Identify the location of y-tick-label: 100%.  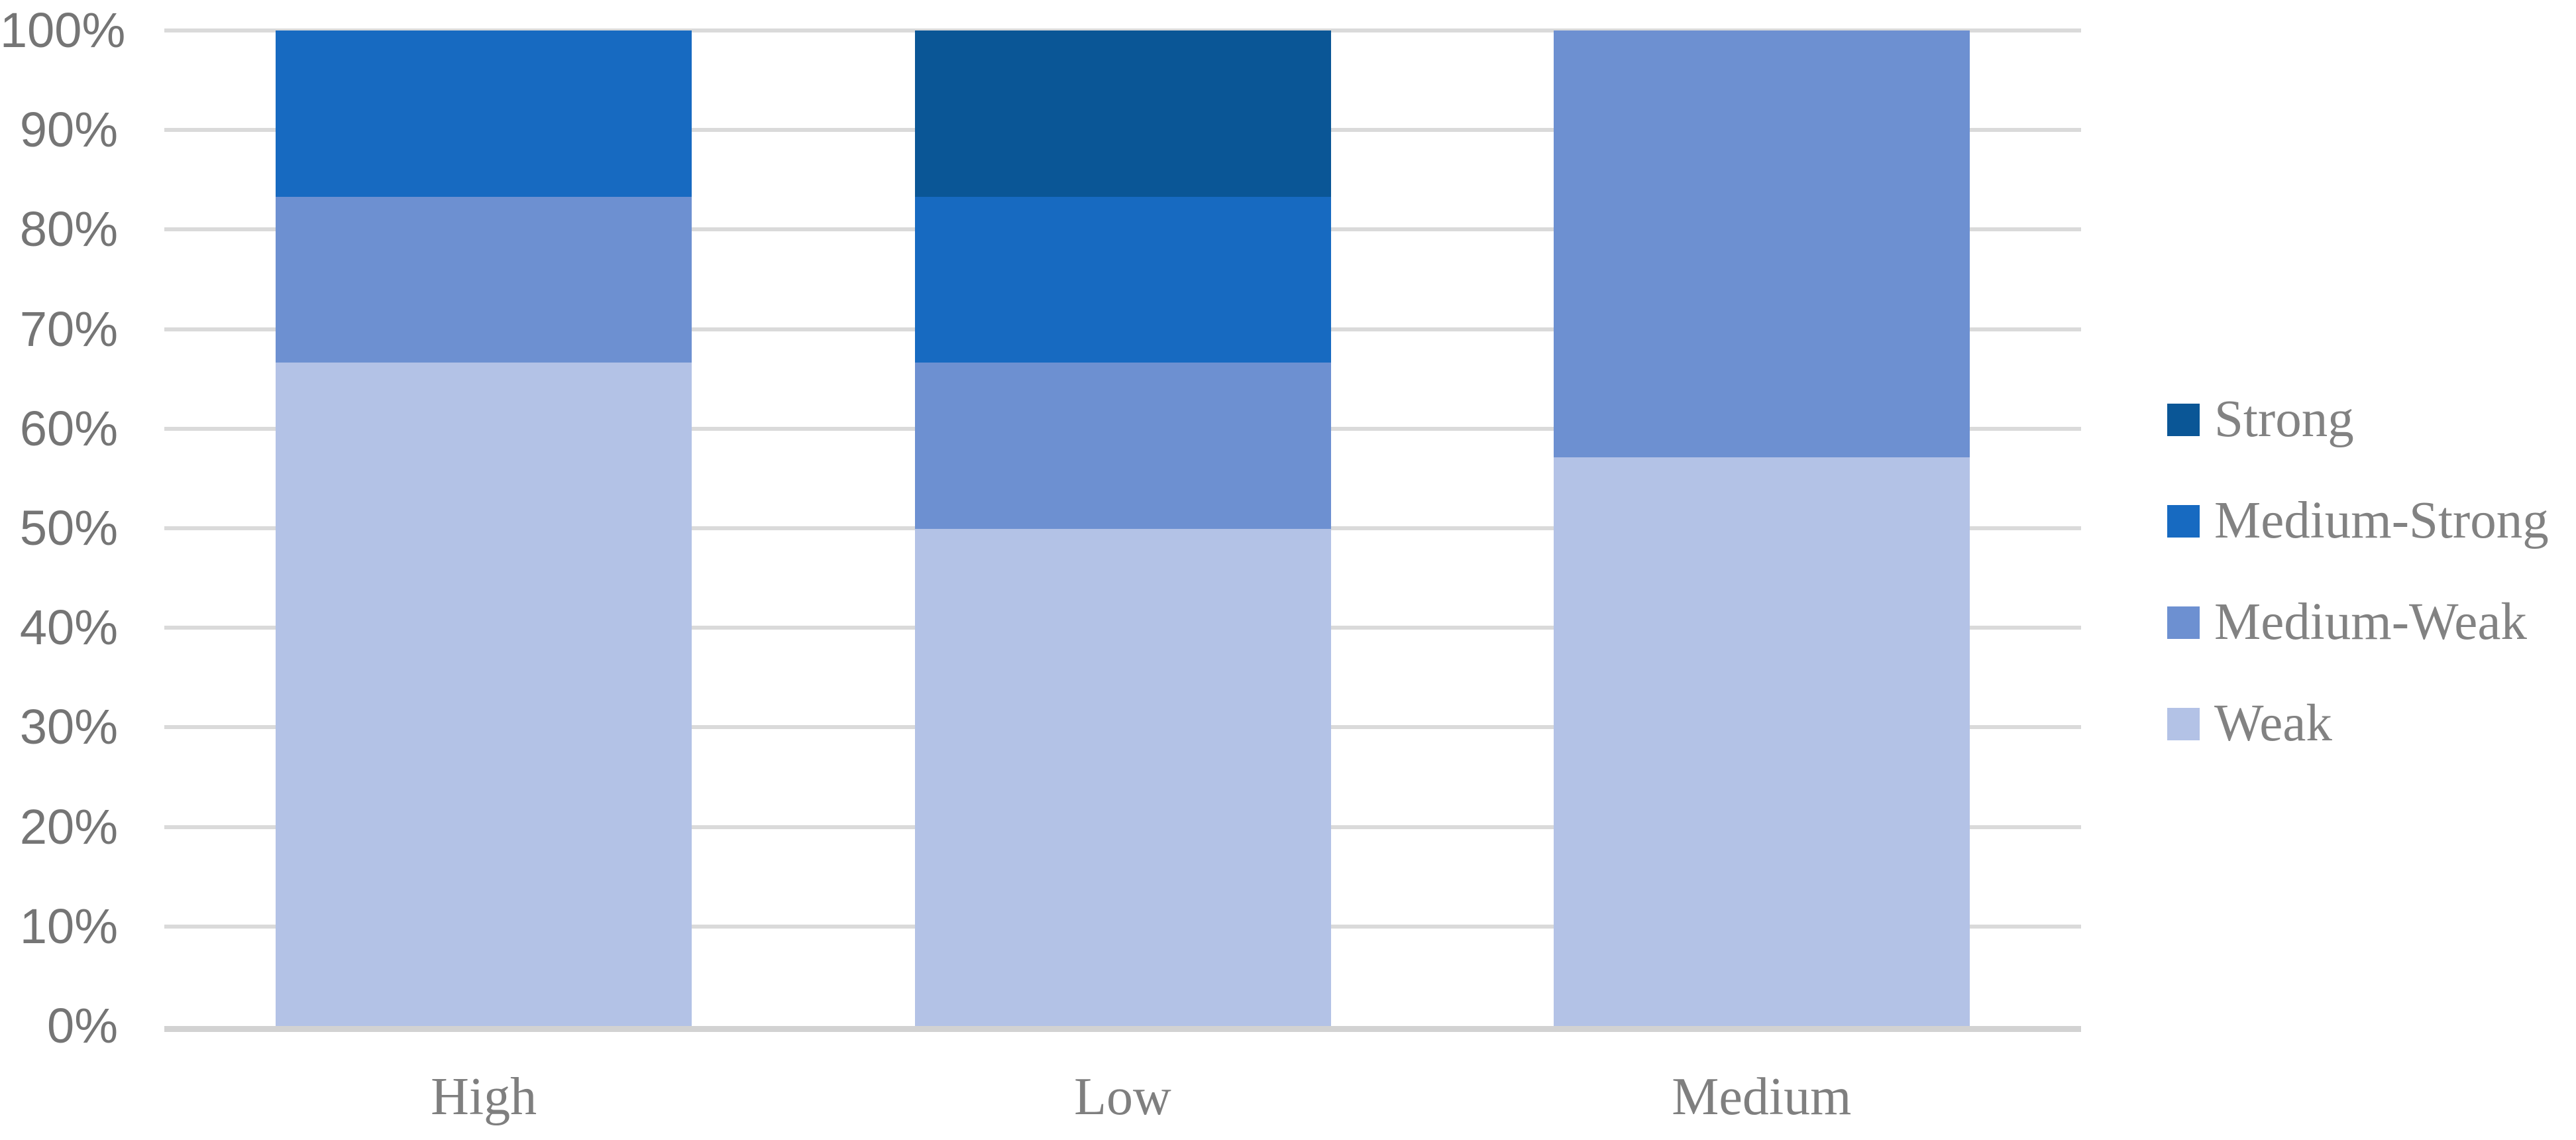
(63, 30).